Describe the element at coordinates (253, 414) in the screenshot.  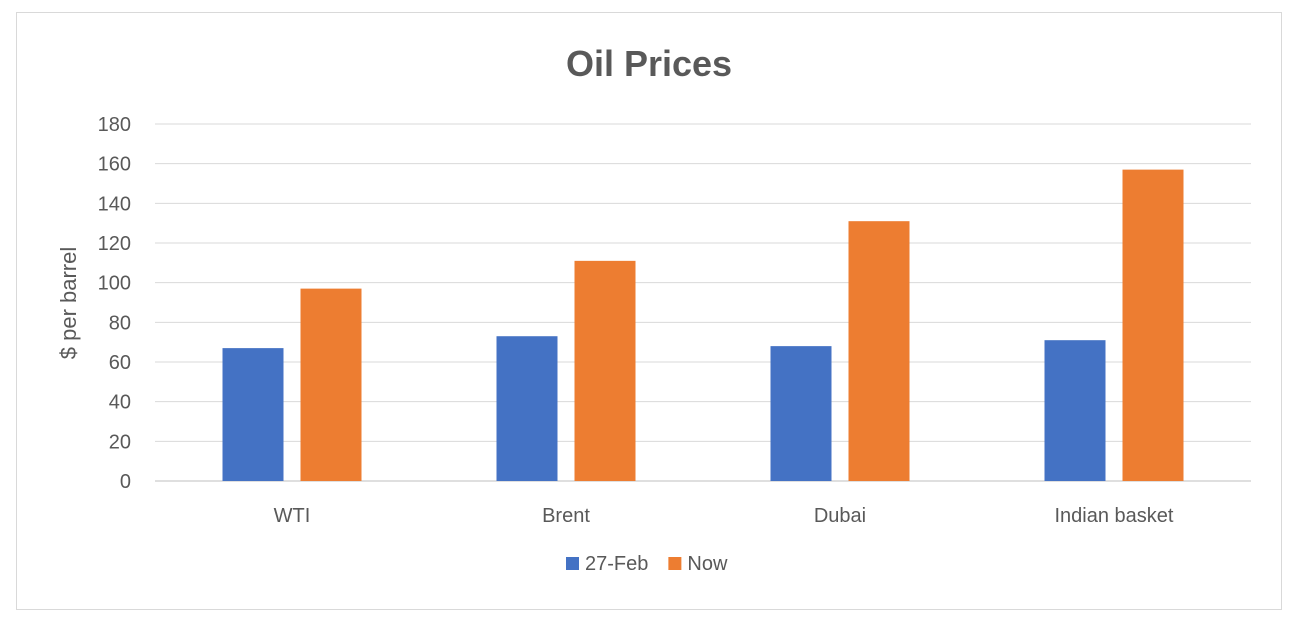
I see `bar-27-feb-wti` at that location.